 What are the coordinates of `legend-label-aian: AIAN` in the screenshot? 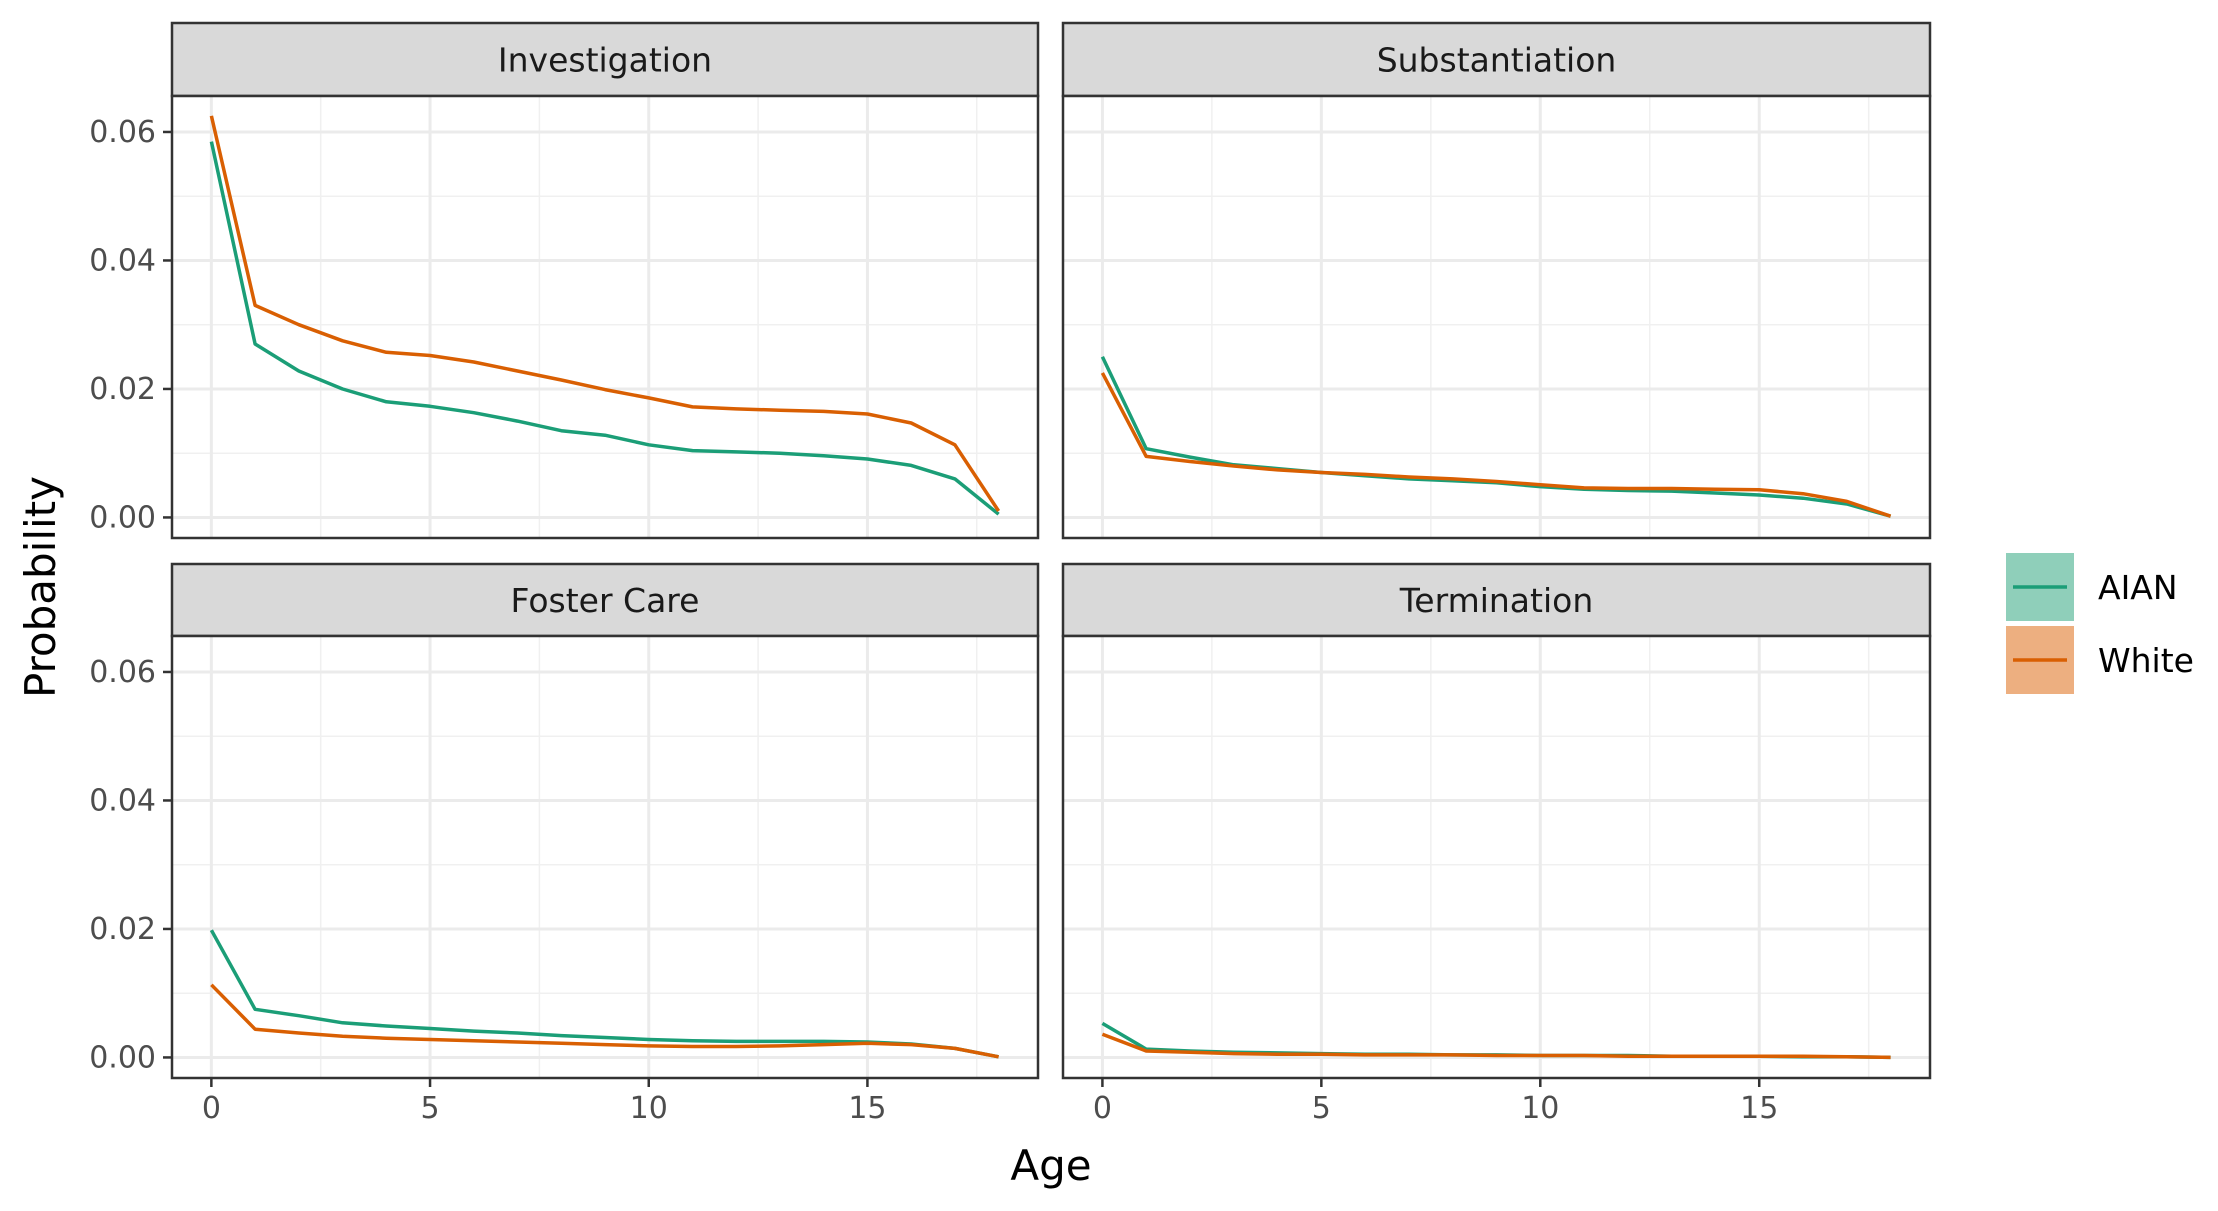 It's located at (2138, 587).